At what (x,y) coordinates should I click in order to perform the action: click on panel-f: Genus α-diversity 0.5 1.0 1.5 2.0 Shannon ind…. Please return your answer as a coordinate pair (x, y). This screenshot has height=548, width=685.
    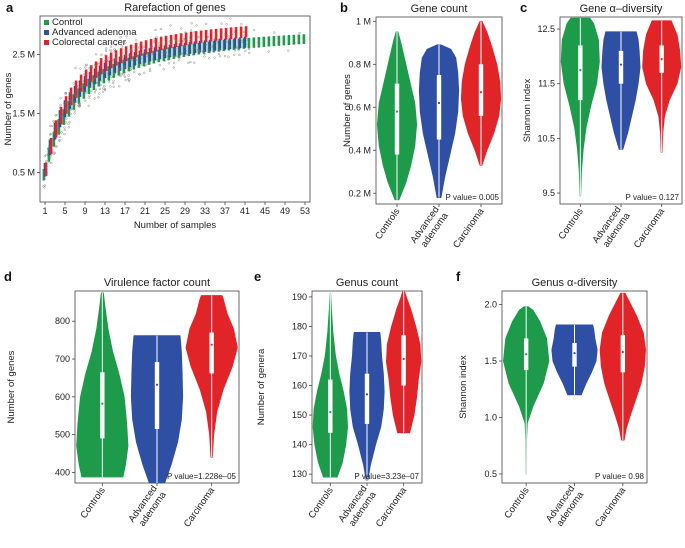
    Looking at the image, I should click on (553, 403).